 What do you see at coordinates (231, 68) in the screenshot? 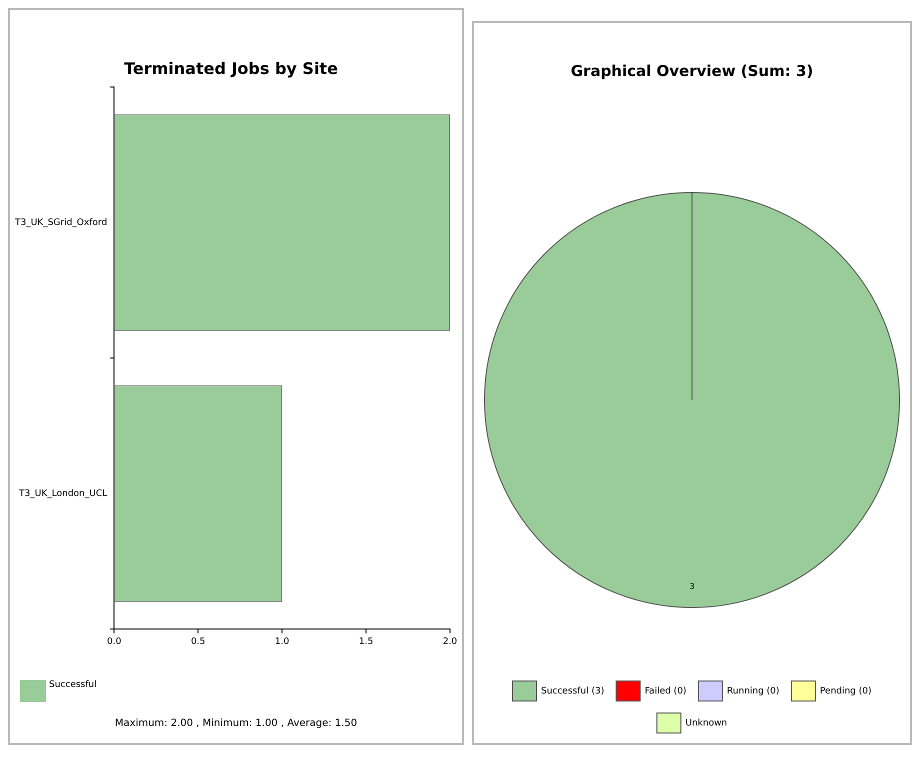
I see `chart-title: Terminated Jobs by Site` at bounding box center [231, 68].